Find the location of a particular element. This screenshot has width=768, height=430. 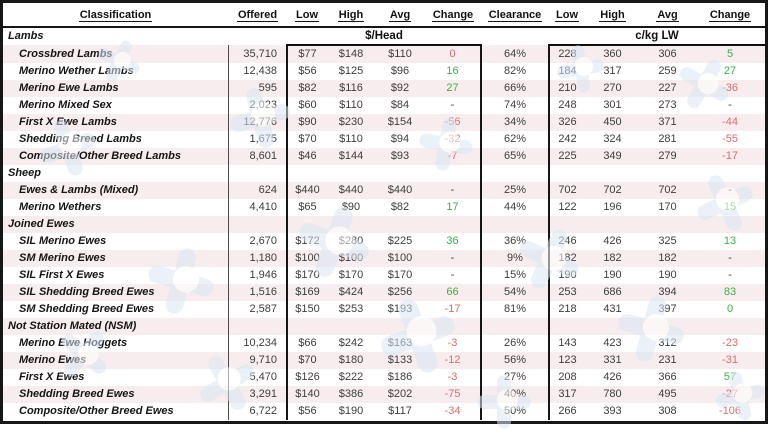

cell-head-change: 0 is located at coordinates (453, 54).